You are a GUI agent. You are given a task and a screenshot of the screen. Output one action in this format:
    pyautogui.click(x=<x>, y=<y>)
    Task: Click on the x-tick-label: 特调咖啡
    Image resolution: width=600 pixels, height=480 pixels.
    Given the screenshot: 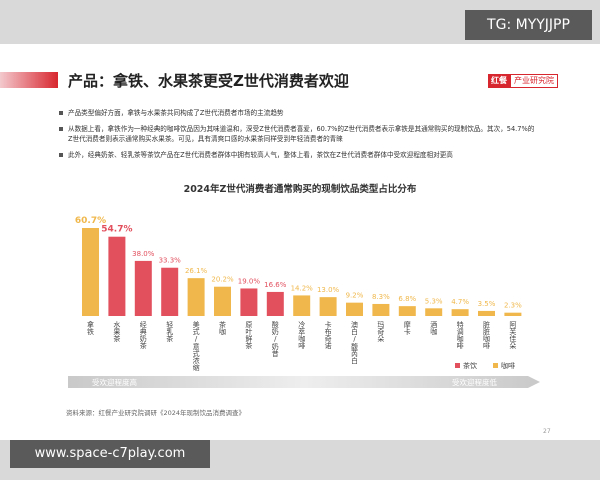 What is the action you would take?
    pyautogui.click(x=460, y=335)
    